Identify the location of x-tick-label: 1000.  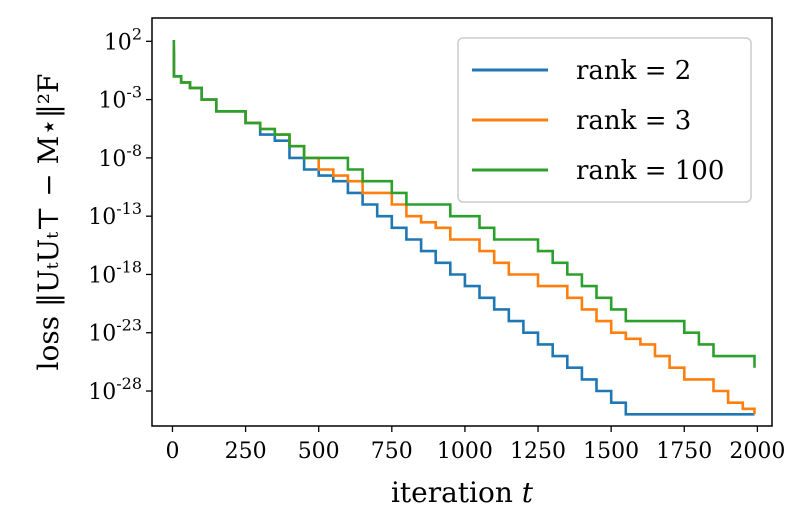
(465, 451).